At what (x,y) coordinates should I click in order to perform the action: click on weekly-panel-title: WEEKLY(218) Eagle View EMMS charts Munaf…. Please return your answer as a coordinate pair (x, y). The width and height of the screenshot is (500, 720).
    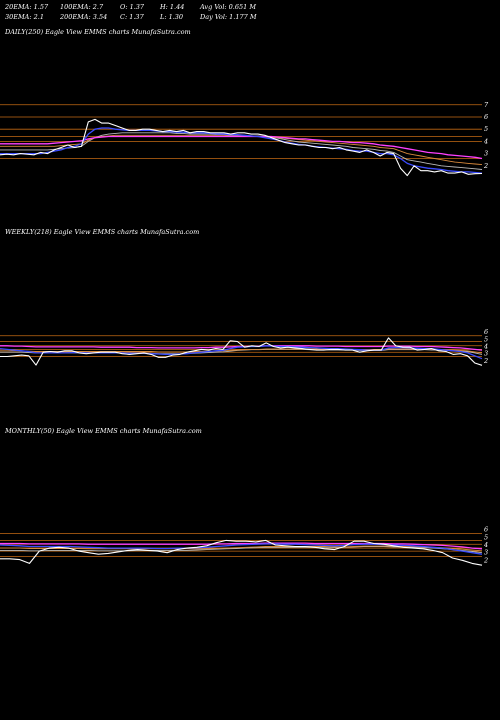
    Looking at the image, I should click on (102, 232).